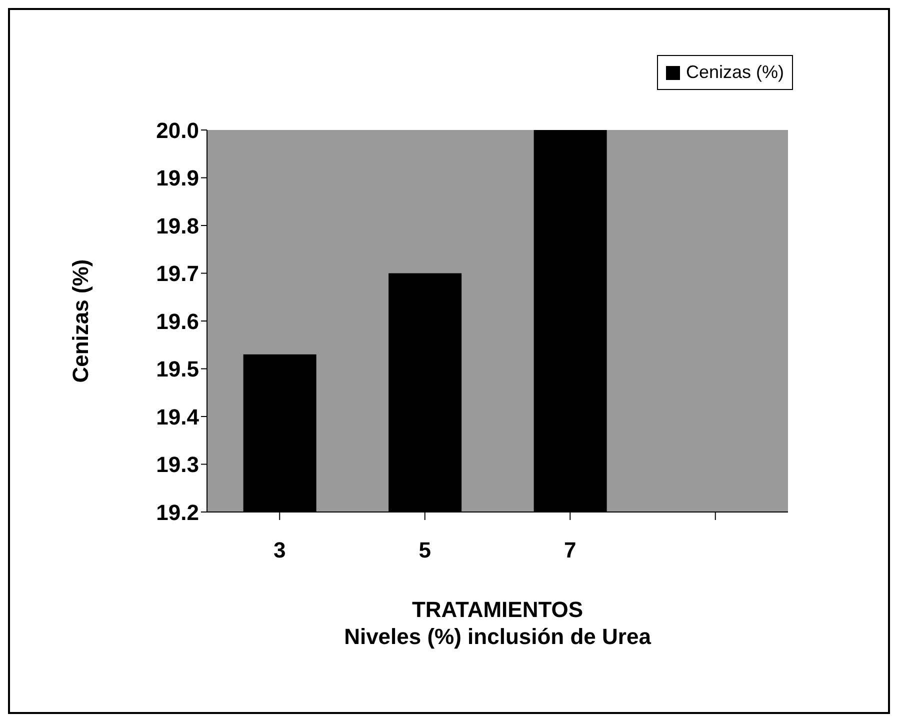 This screenshot has height=722, width=898. What do you see at coordinates (80, 321) in the screenshot?
I see `y-axis-title: Cenizas (%)` at bounding box center [80, 321].